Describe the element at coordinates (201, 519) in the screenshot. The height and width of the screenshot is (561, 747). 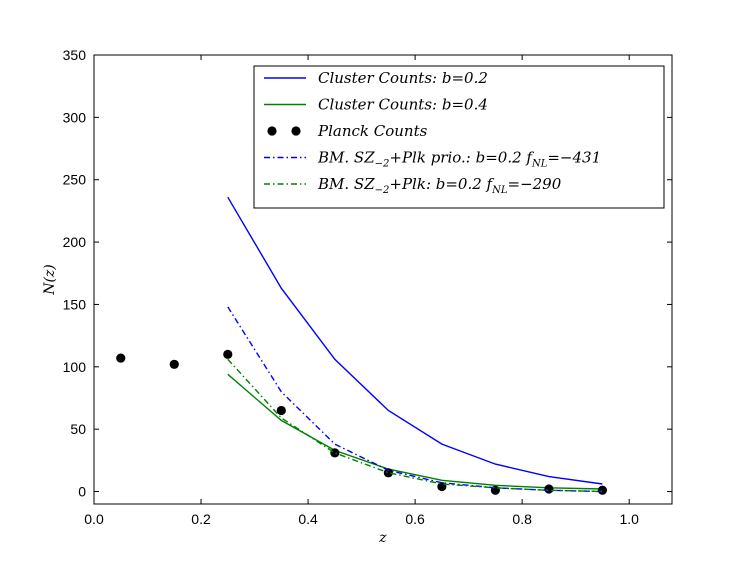
I see `x-tick-label: 0.2` at that location.